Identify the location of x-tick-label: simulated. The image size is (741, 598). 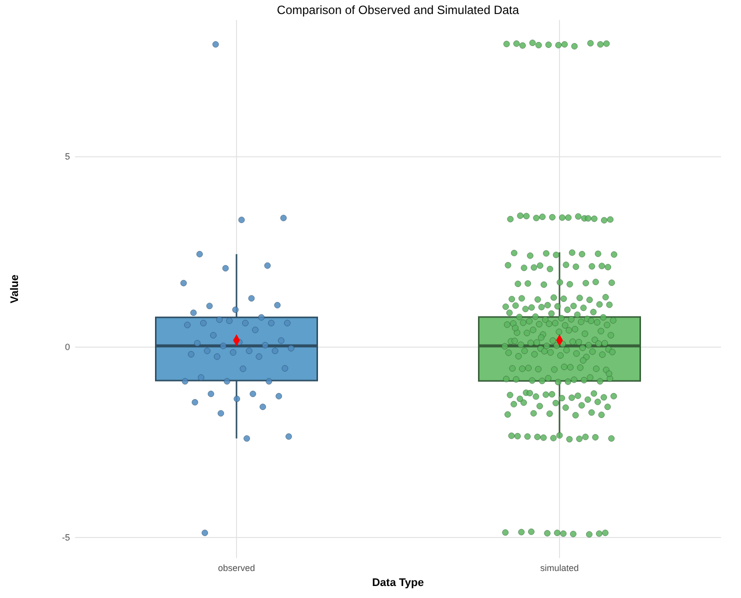
(559, 568).